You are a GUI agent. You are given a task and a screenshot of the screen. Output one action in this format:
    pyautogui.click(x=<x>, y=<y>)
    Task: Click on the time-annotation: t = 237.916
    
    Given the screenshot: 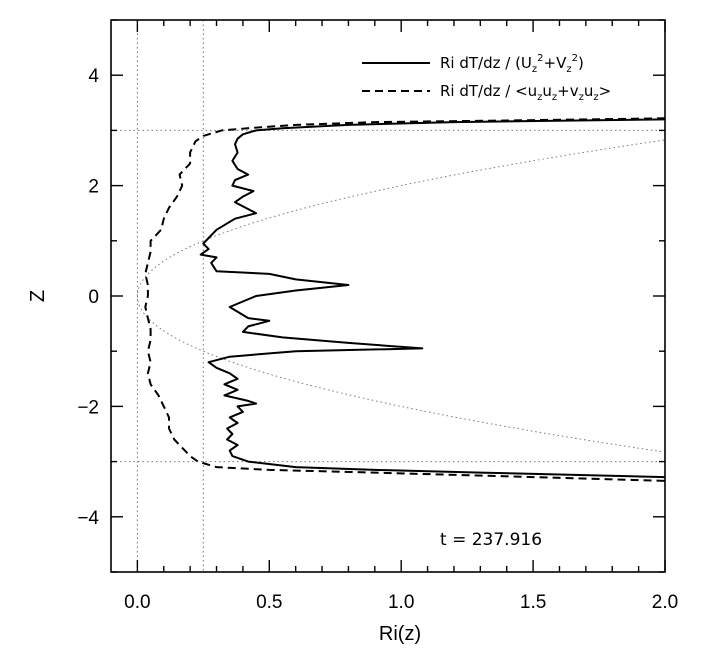 What is the action you would take?
    pyautogui.click(x=491, y=540)
    